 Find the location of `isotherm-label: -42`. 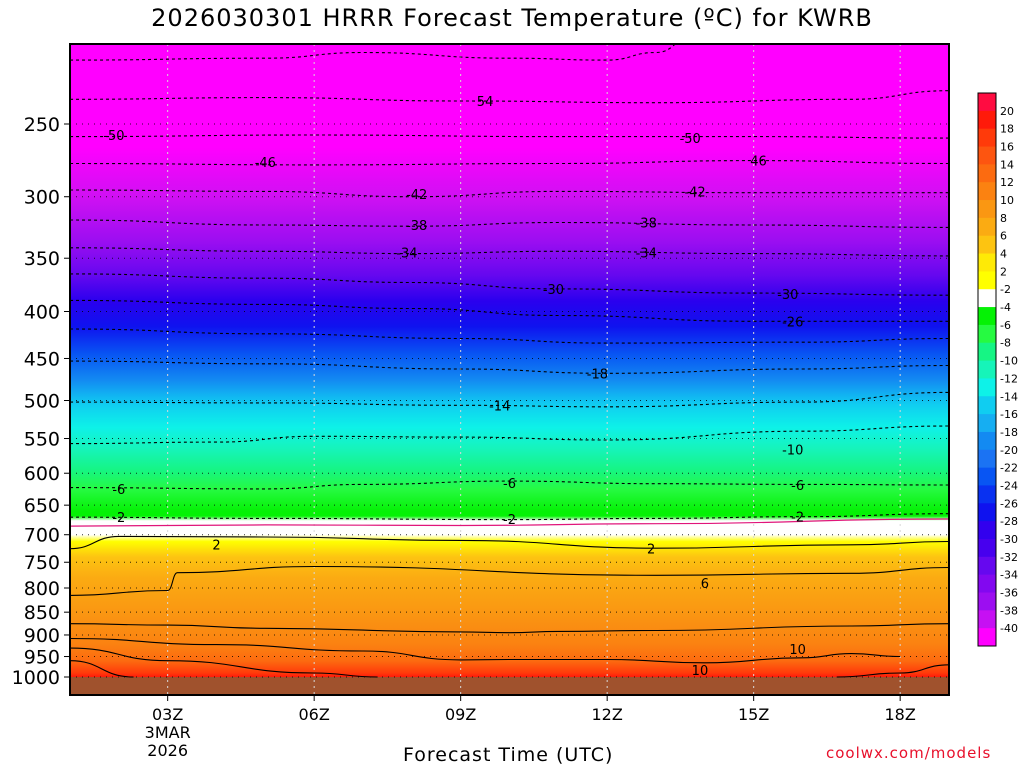

isotherm-label: -42 is located at coordinates (694, 192).